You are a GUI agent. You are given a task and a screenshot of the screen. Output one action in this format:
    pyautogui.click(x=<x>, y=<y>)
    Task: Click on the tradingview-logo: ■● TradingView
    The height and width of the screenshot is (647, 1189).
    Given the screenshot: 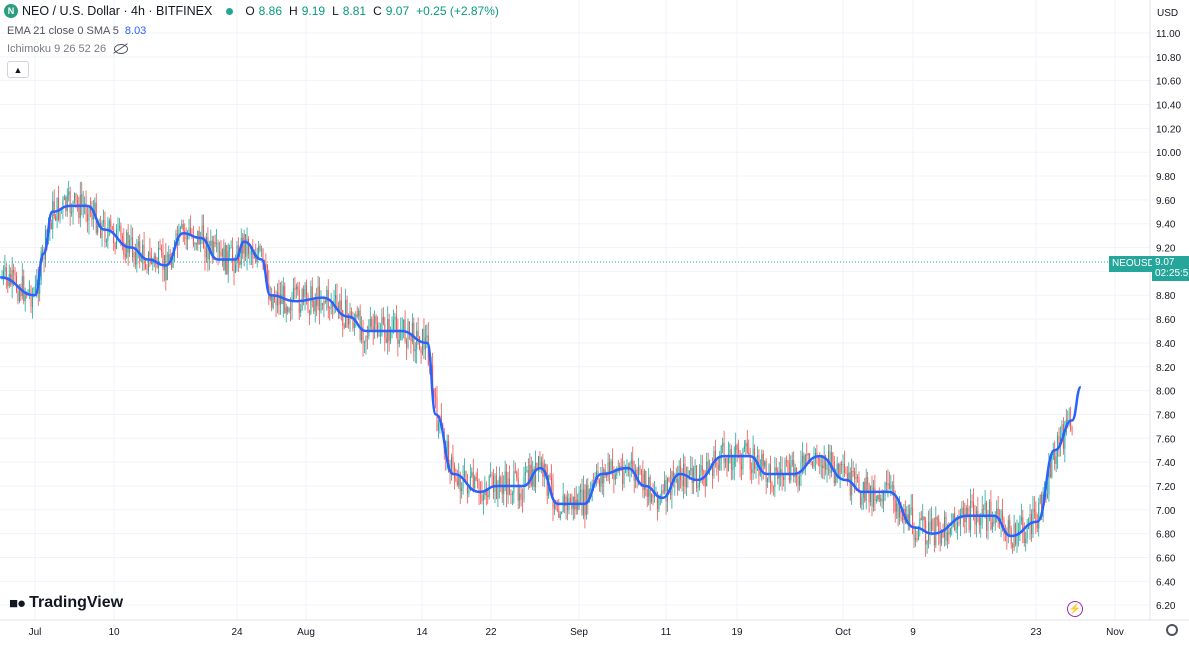 What is the action you would take?
    pyautogui.click(x=66, y=603)
    